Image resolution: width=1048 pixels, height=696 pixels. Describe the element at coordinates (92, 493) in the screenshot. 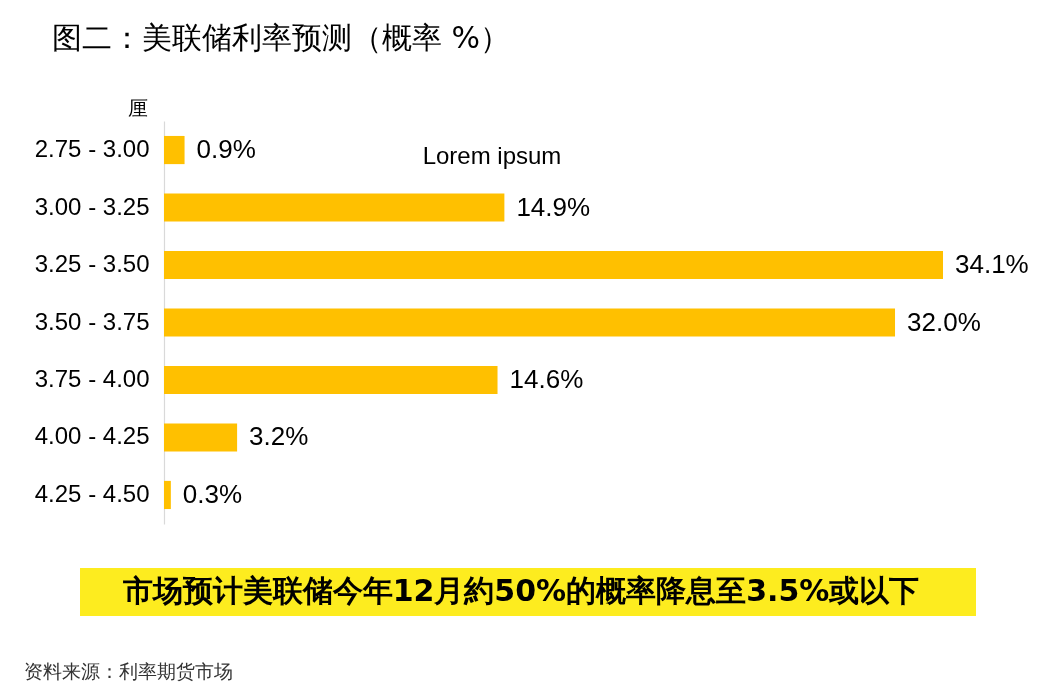

I see `y-tick-label: 4.25 - 4.50` at that location.